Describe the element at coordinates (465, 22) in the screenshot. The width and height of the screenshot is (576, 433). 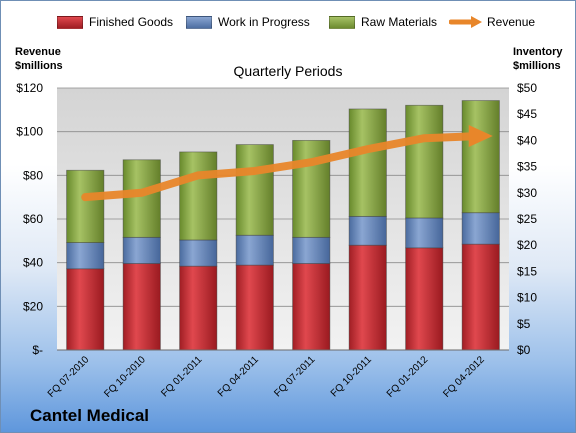
I see `legend-arrow-icon` at that location.